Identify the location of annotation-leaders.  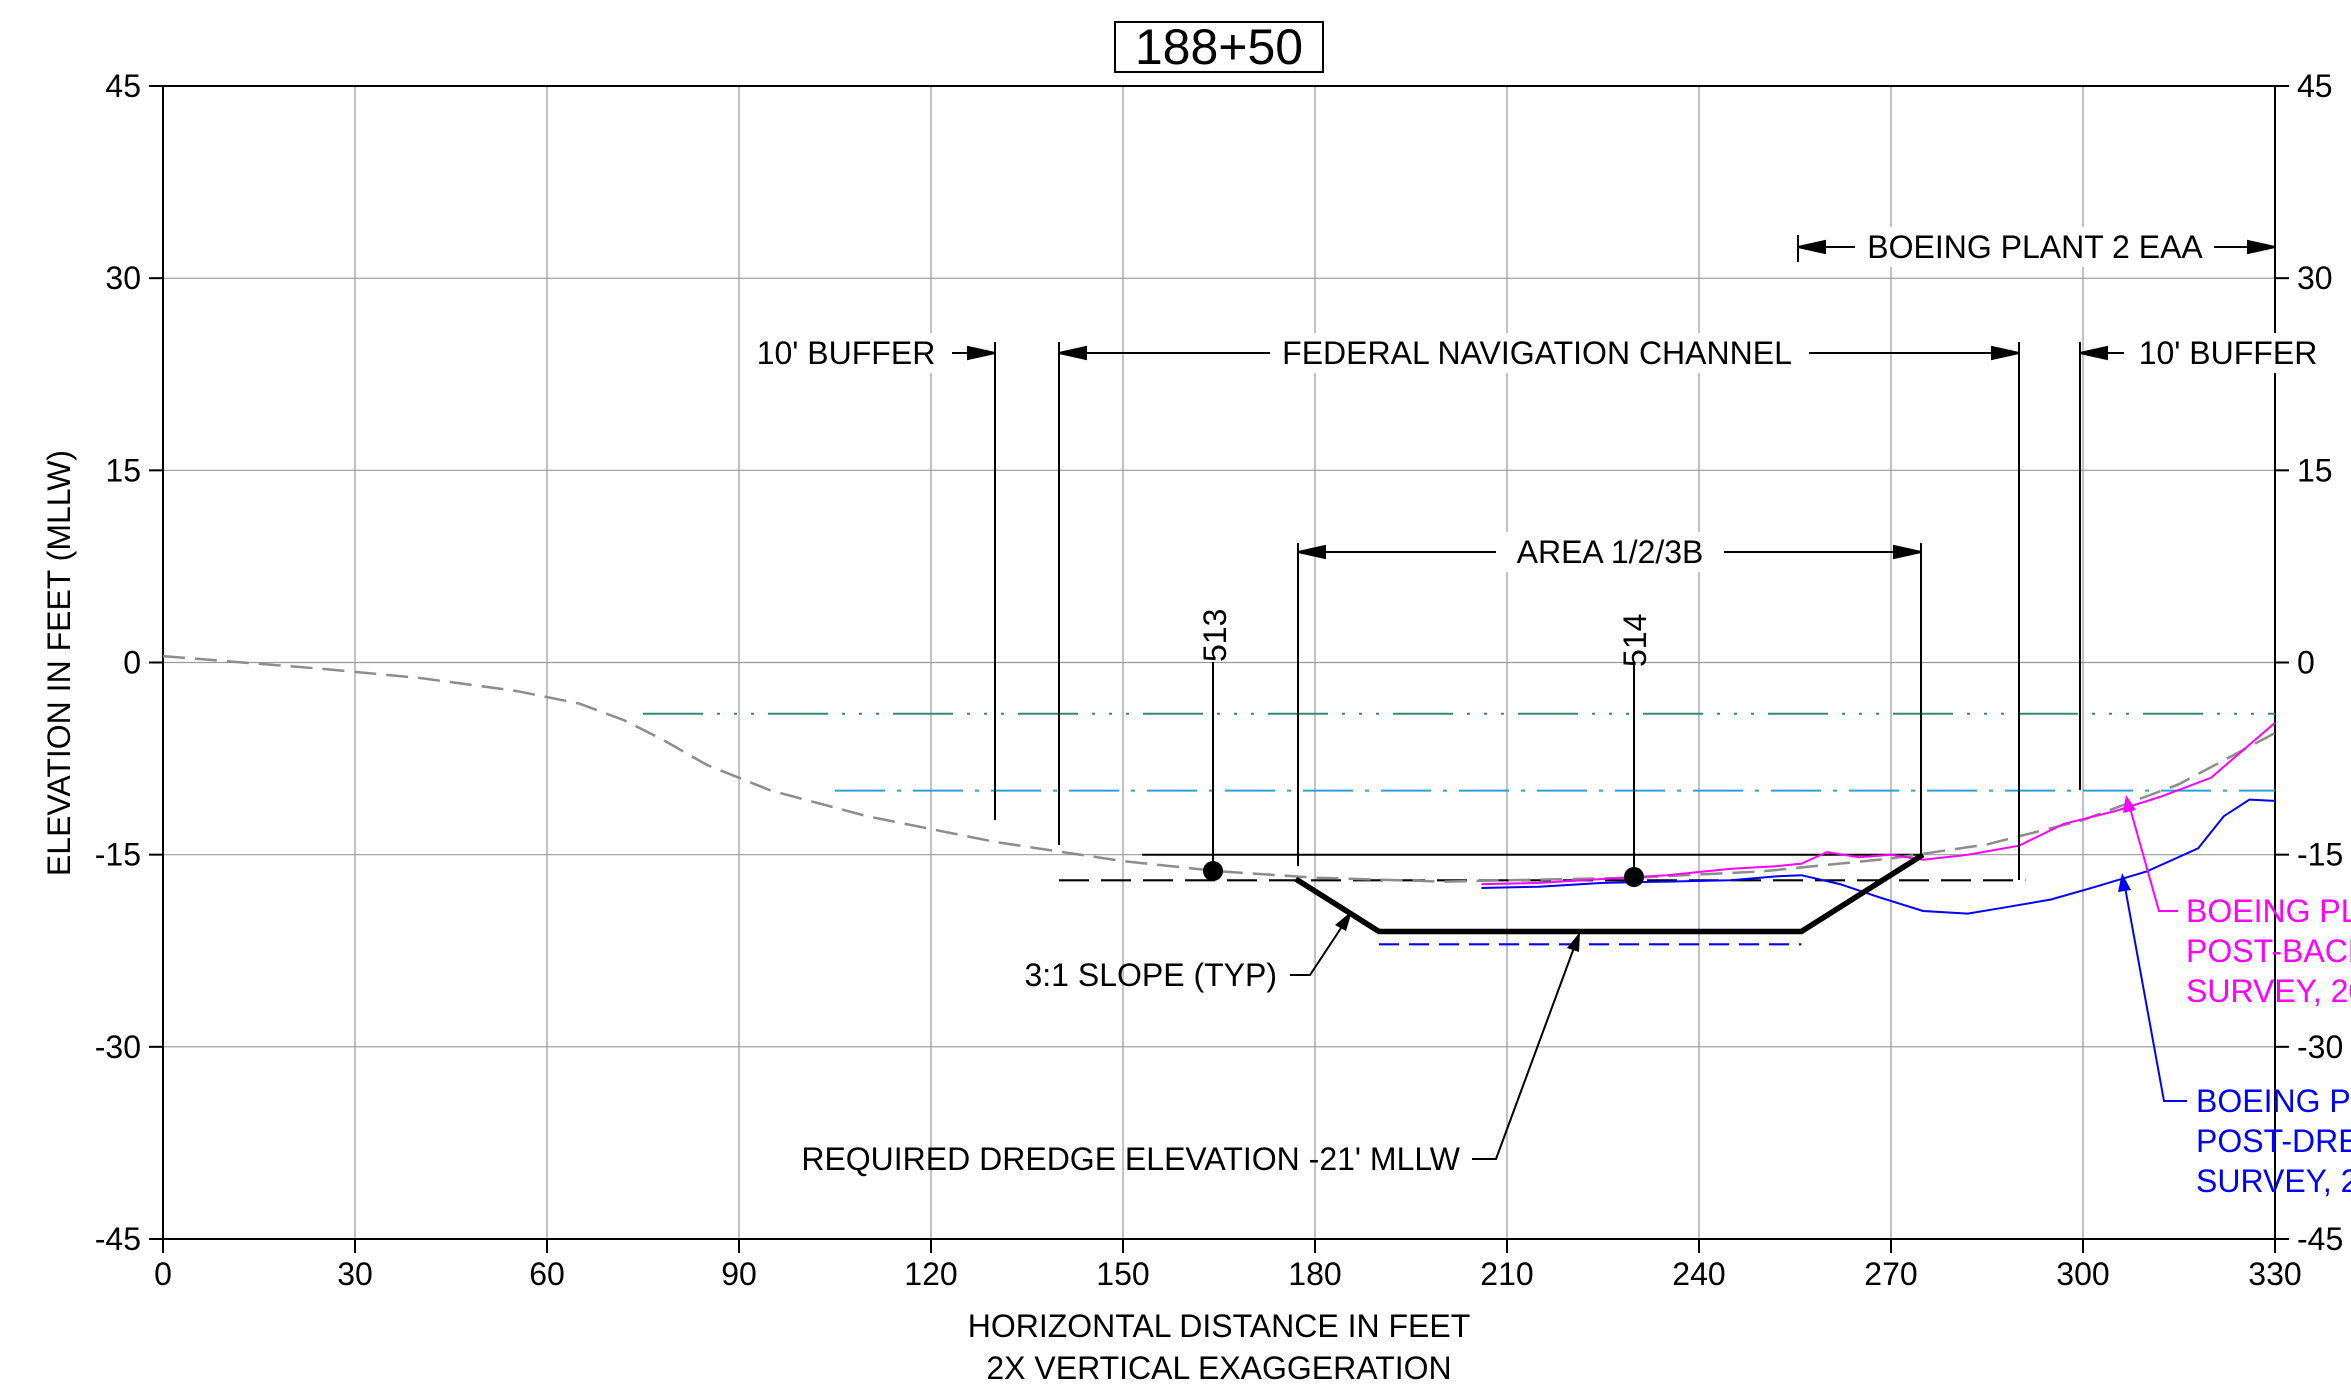
(1738, 977).